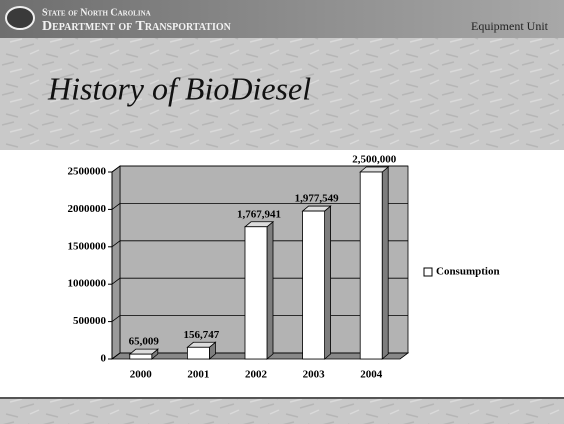  What do you see at coordinates (428, 272) in the screenshot?
I see `legend-swatch` at bounding box center [428, 272].